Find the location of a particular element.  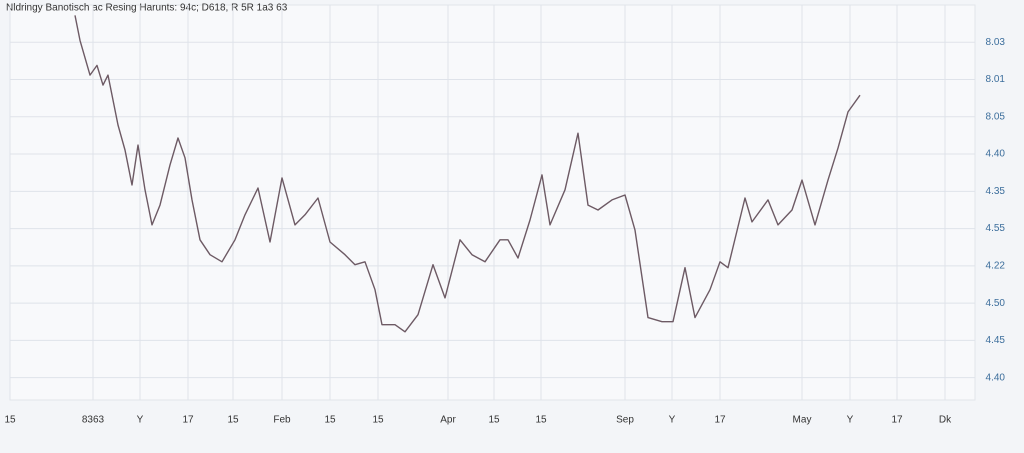

y-tick-label: 8.03 is located at coordinates (996, 42).